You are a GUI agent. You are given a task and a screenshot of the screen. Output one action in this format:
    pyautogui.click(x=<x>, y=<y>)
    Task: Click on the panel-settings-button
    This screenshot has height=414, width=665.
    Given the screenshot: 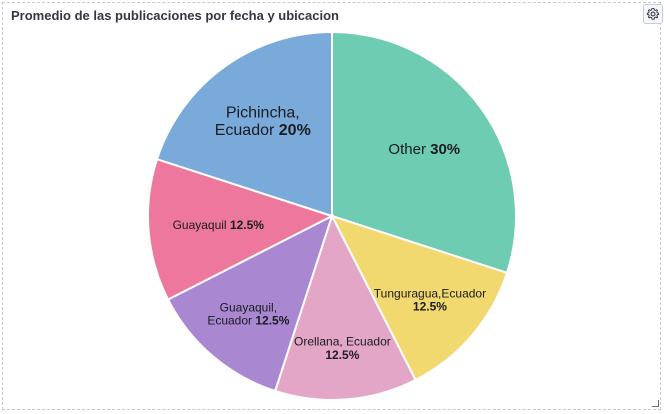 What is the action you would take?
    pyautogui.click(x=653, y=14)
    